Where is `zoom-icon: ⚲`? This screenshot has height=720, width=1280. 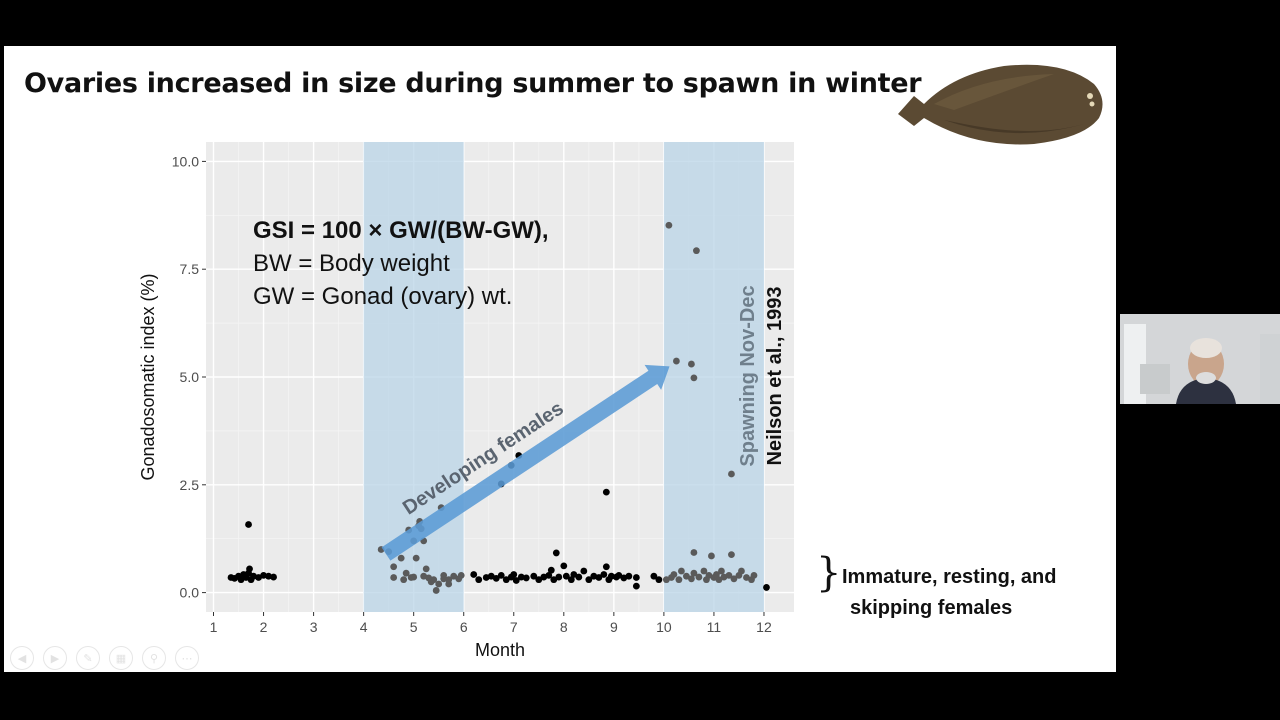
zoom-icon: ⚲ is located at coordinates (154, 658).